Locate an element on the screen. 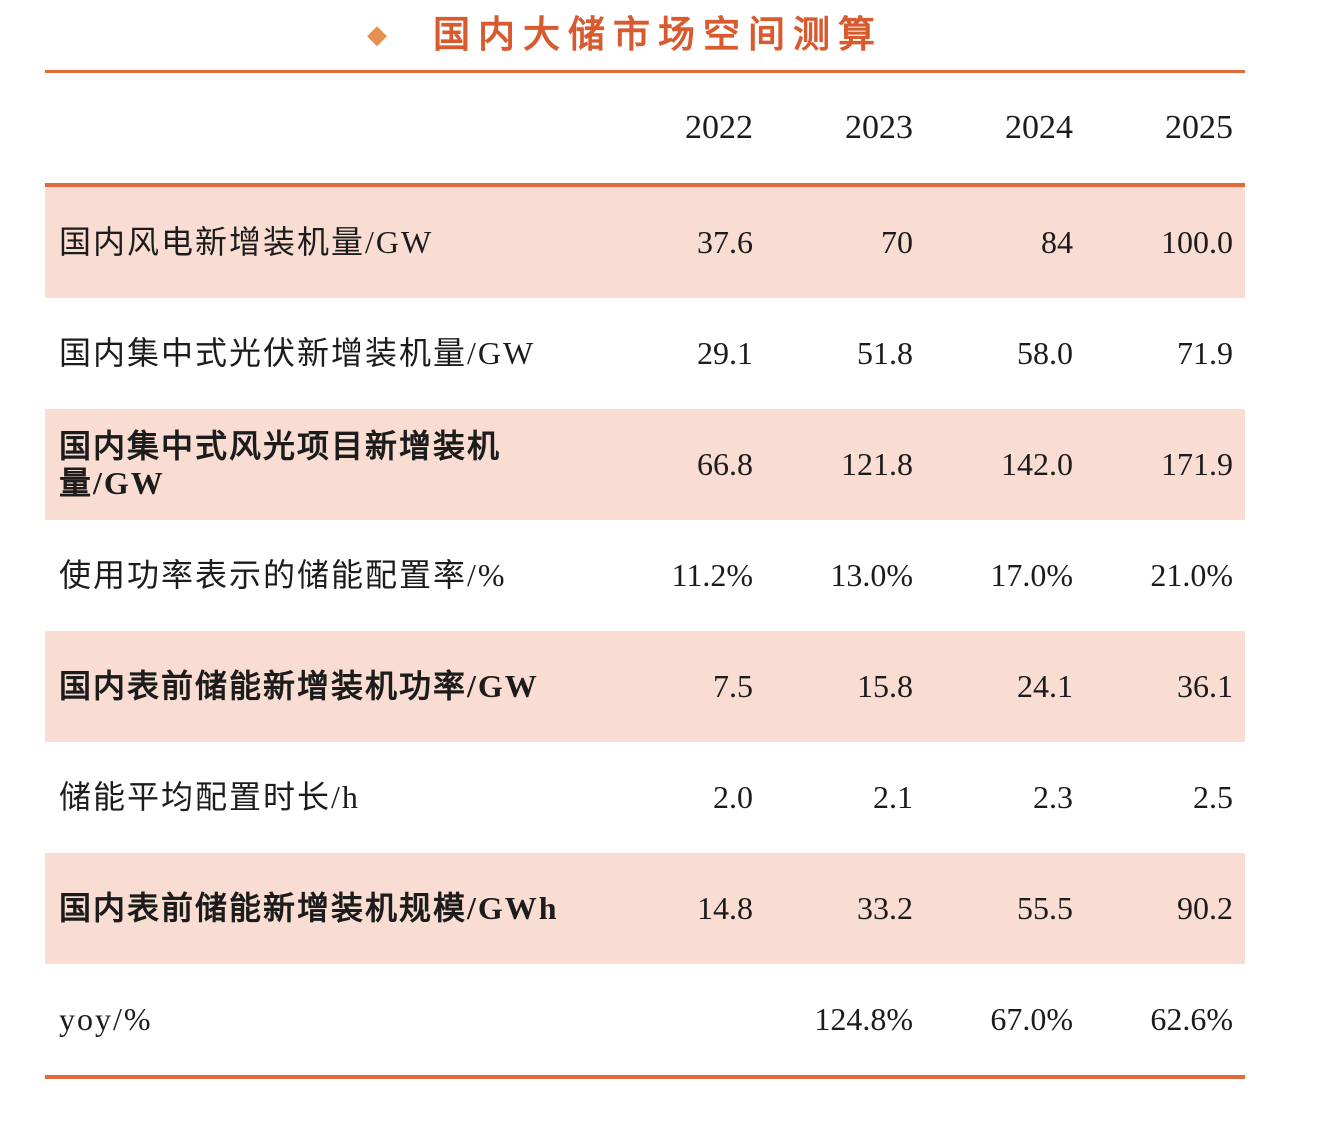 The height and width of the screenshot is (1138, 1336). value-cell: 2.3 is located at coordinates (1053, 797).